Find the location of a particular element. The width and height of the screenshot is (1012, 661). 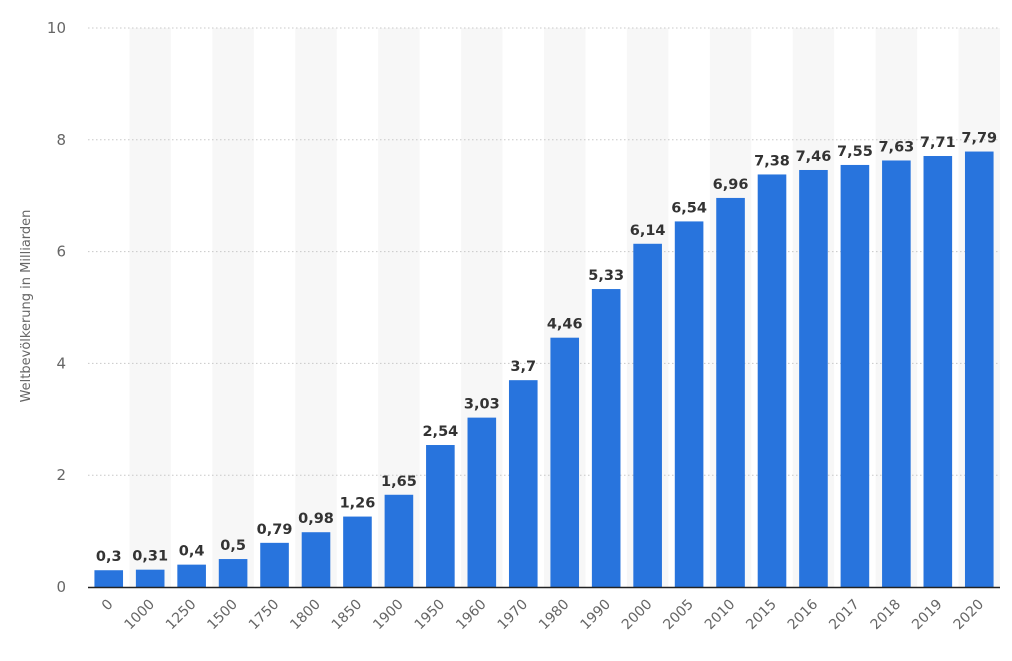

x-tick-label-1900: 1900 is located at coordinates (388, 615).